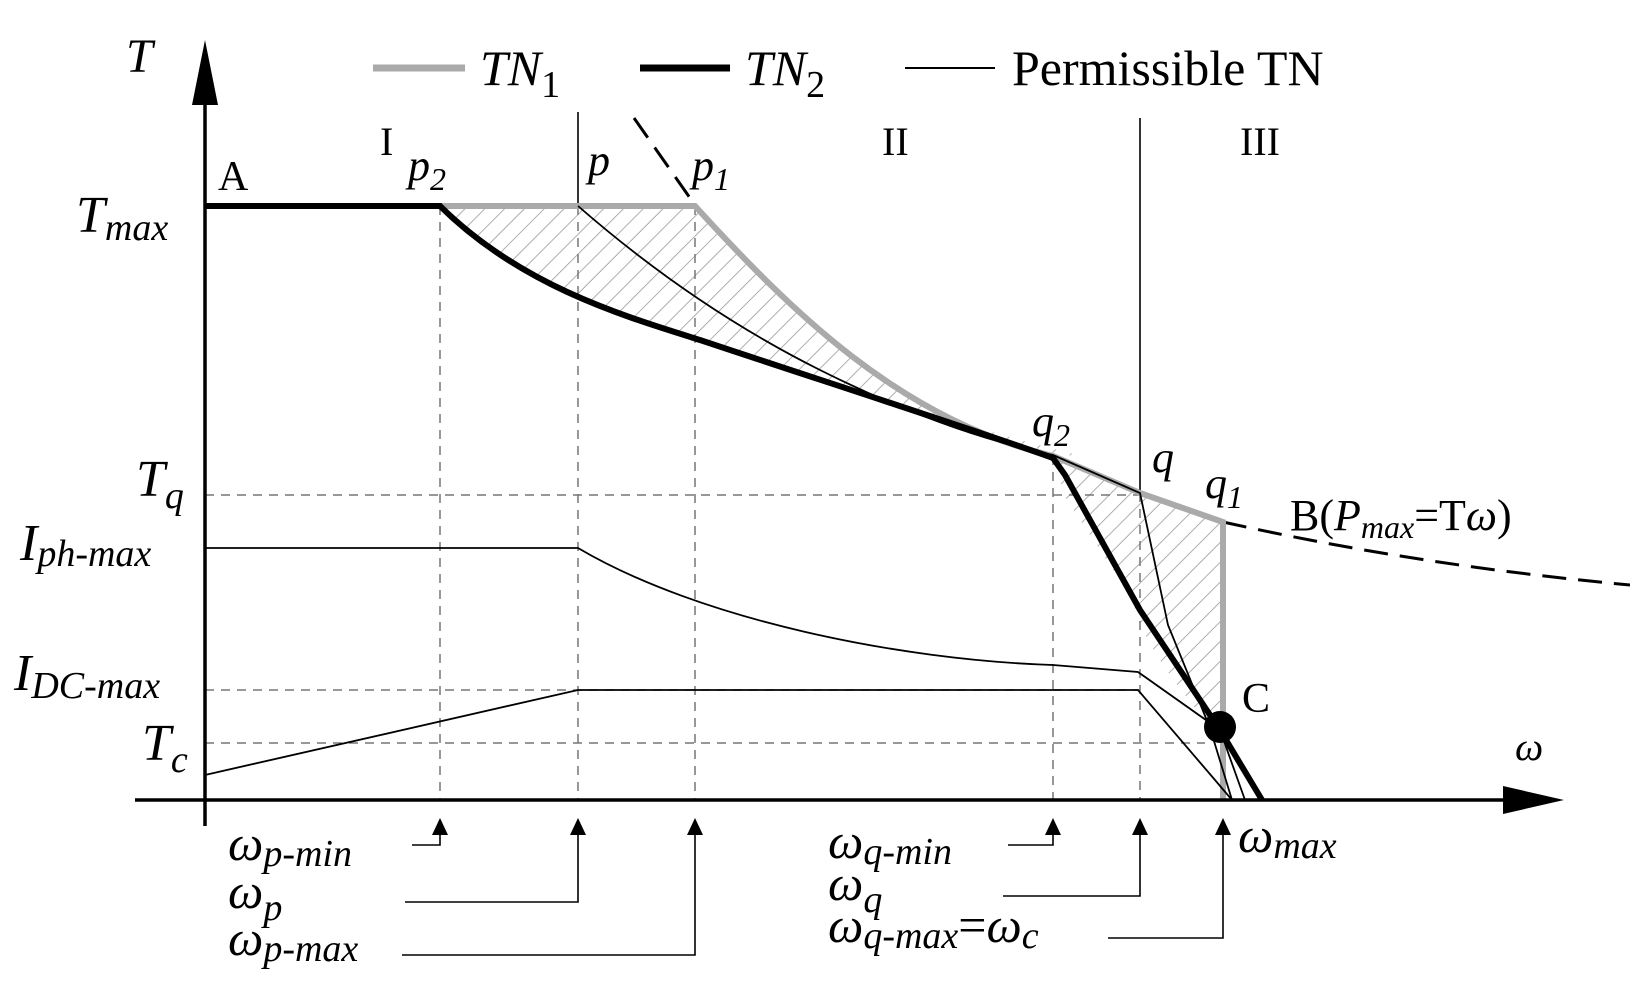  Describe the element at coordinates (290, 845) in the screenshot. I see `x-label-wp-min: ωp-min` at that location.